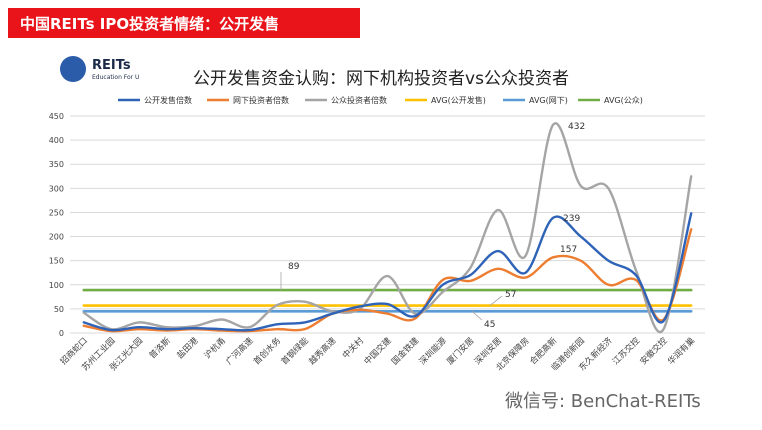 Image resolution: width=762 pixels, height=430 pixels. I want to click on legend-label: AVG(公开发售), so click(458, 100).